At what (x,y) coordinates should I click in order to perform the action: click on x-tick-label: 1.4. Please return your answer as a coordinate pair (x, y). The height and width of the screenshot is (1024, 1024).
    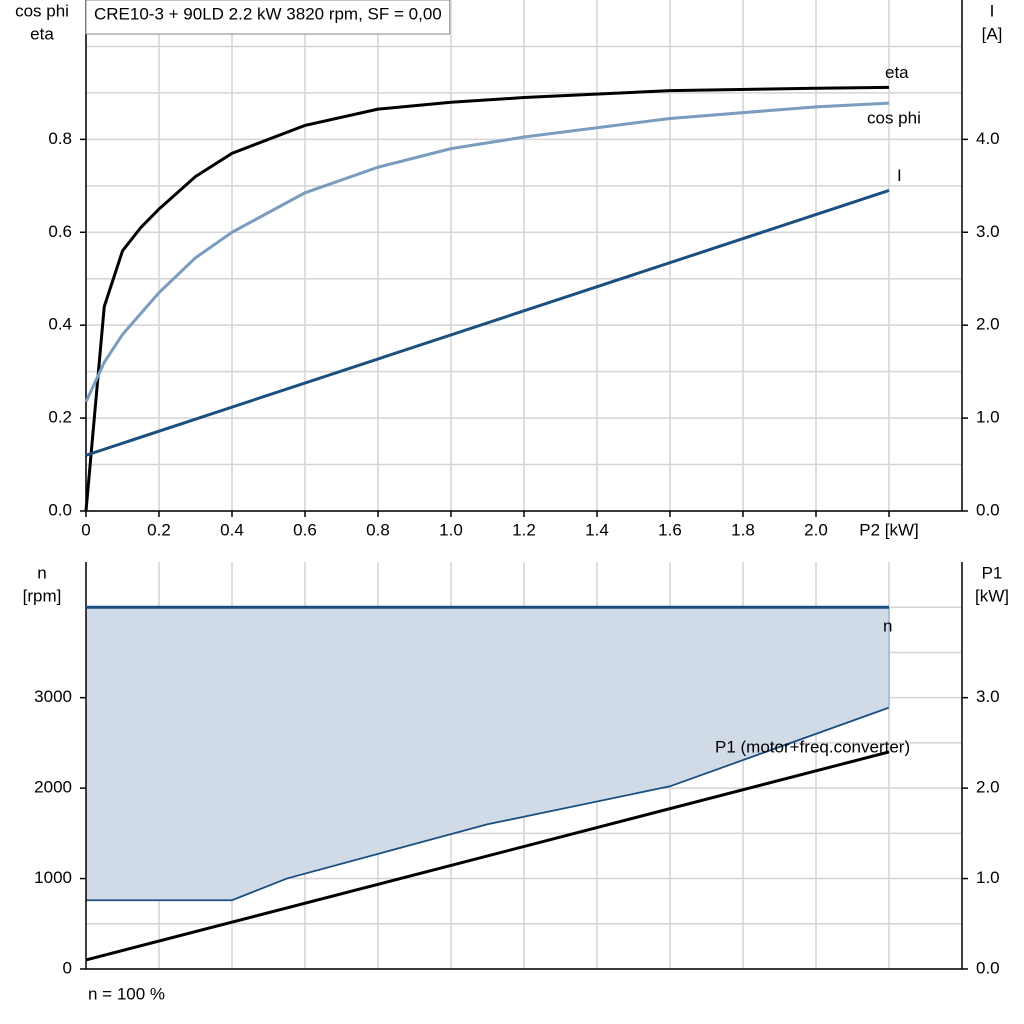
    Looking at the image, I should click on (597, 529).